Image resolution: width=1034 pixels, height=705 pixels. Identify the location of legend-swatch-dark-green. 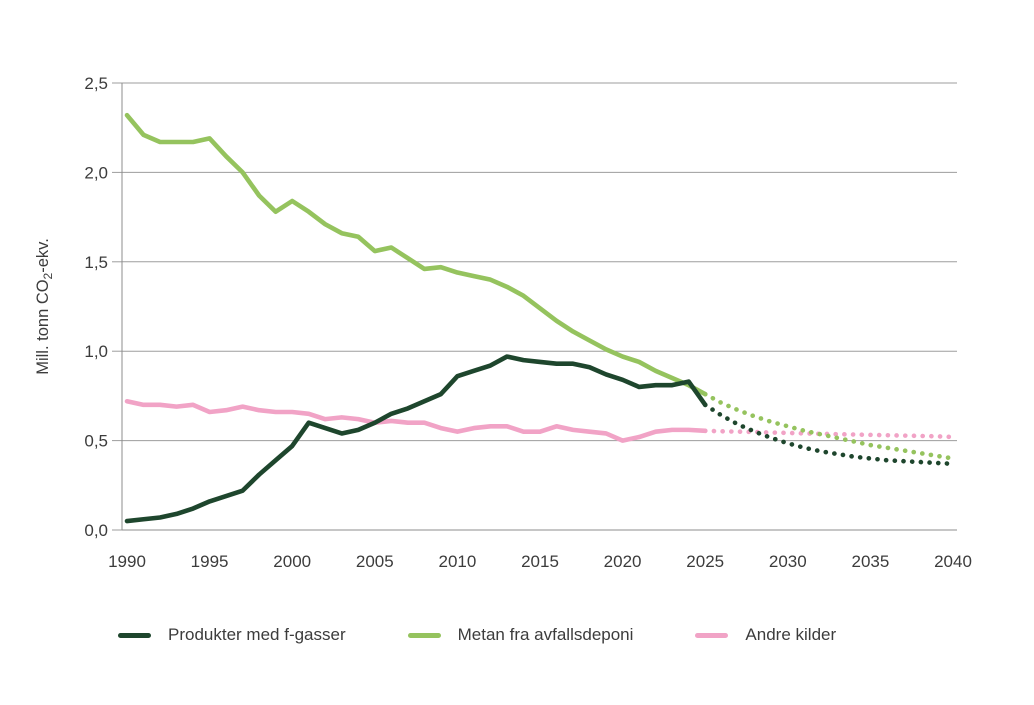
(134, 635).